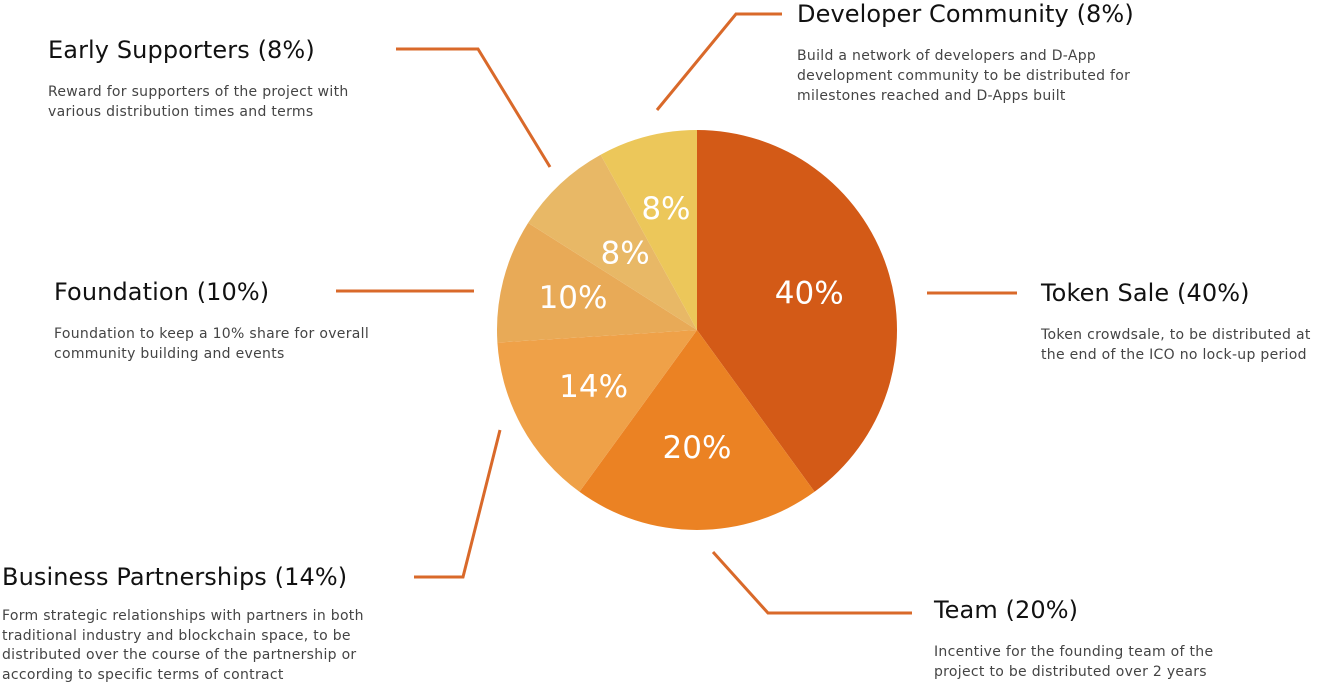 The height and width of the screenshot is (687, 1324). Describe the element at coordinates (162, 292) in the screenshot. I see `callout-title-foundation: Foundation (10%)` at that location.